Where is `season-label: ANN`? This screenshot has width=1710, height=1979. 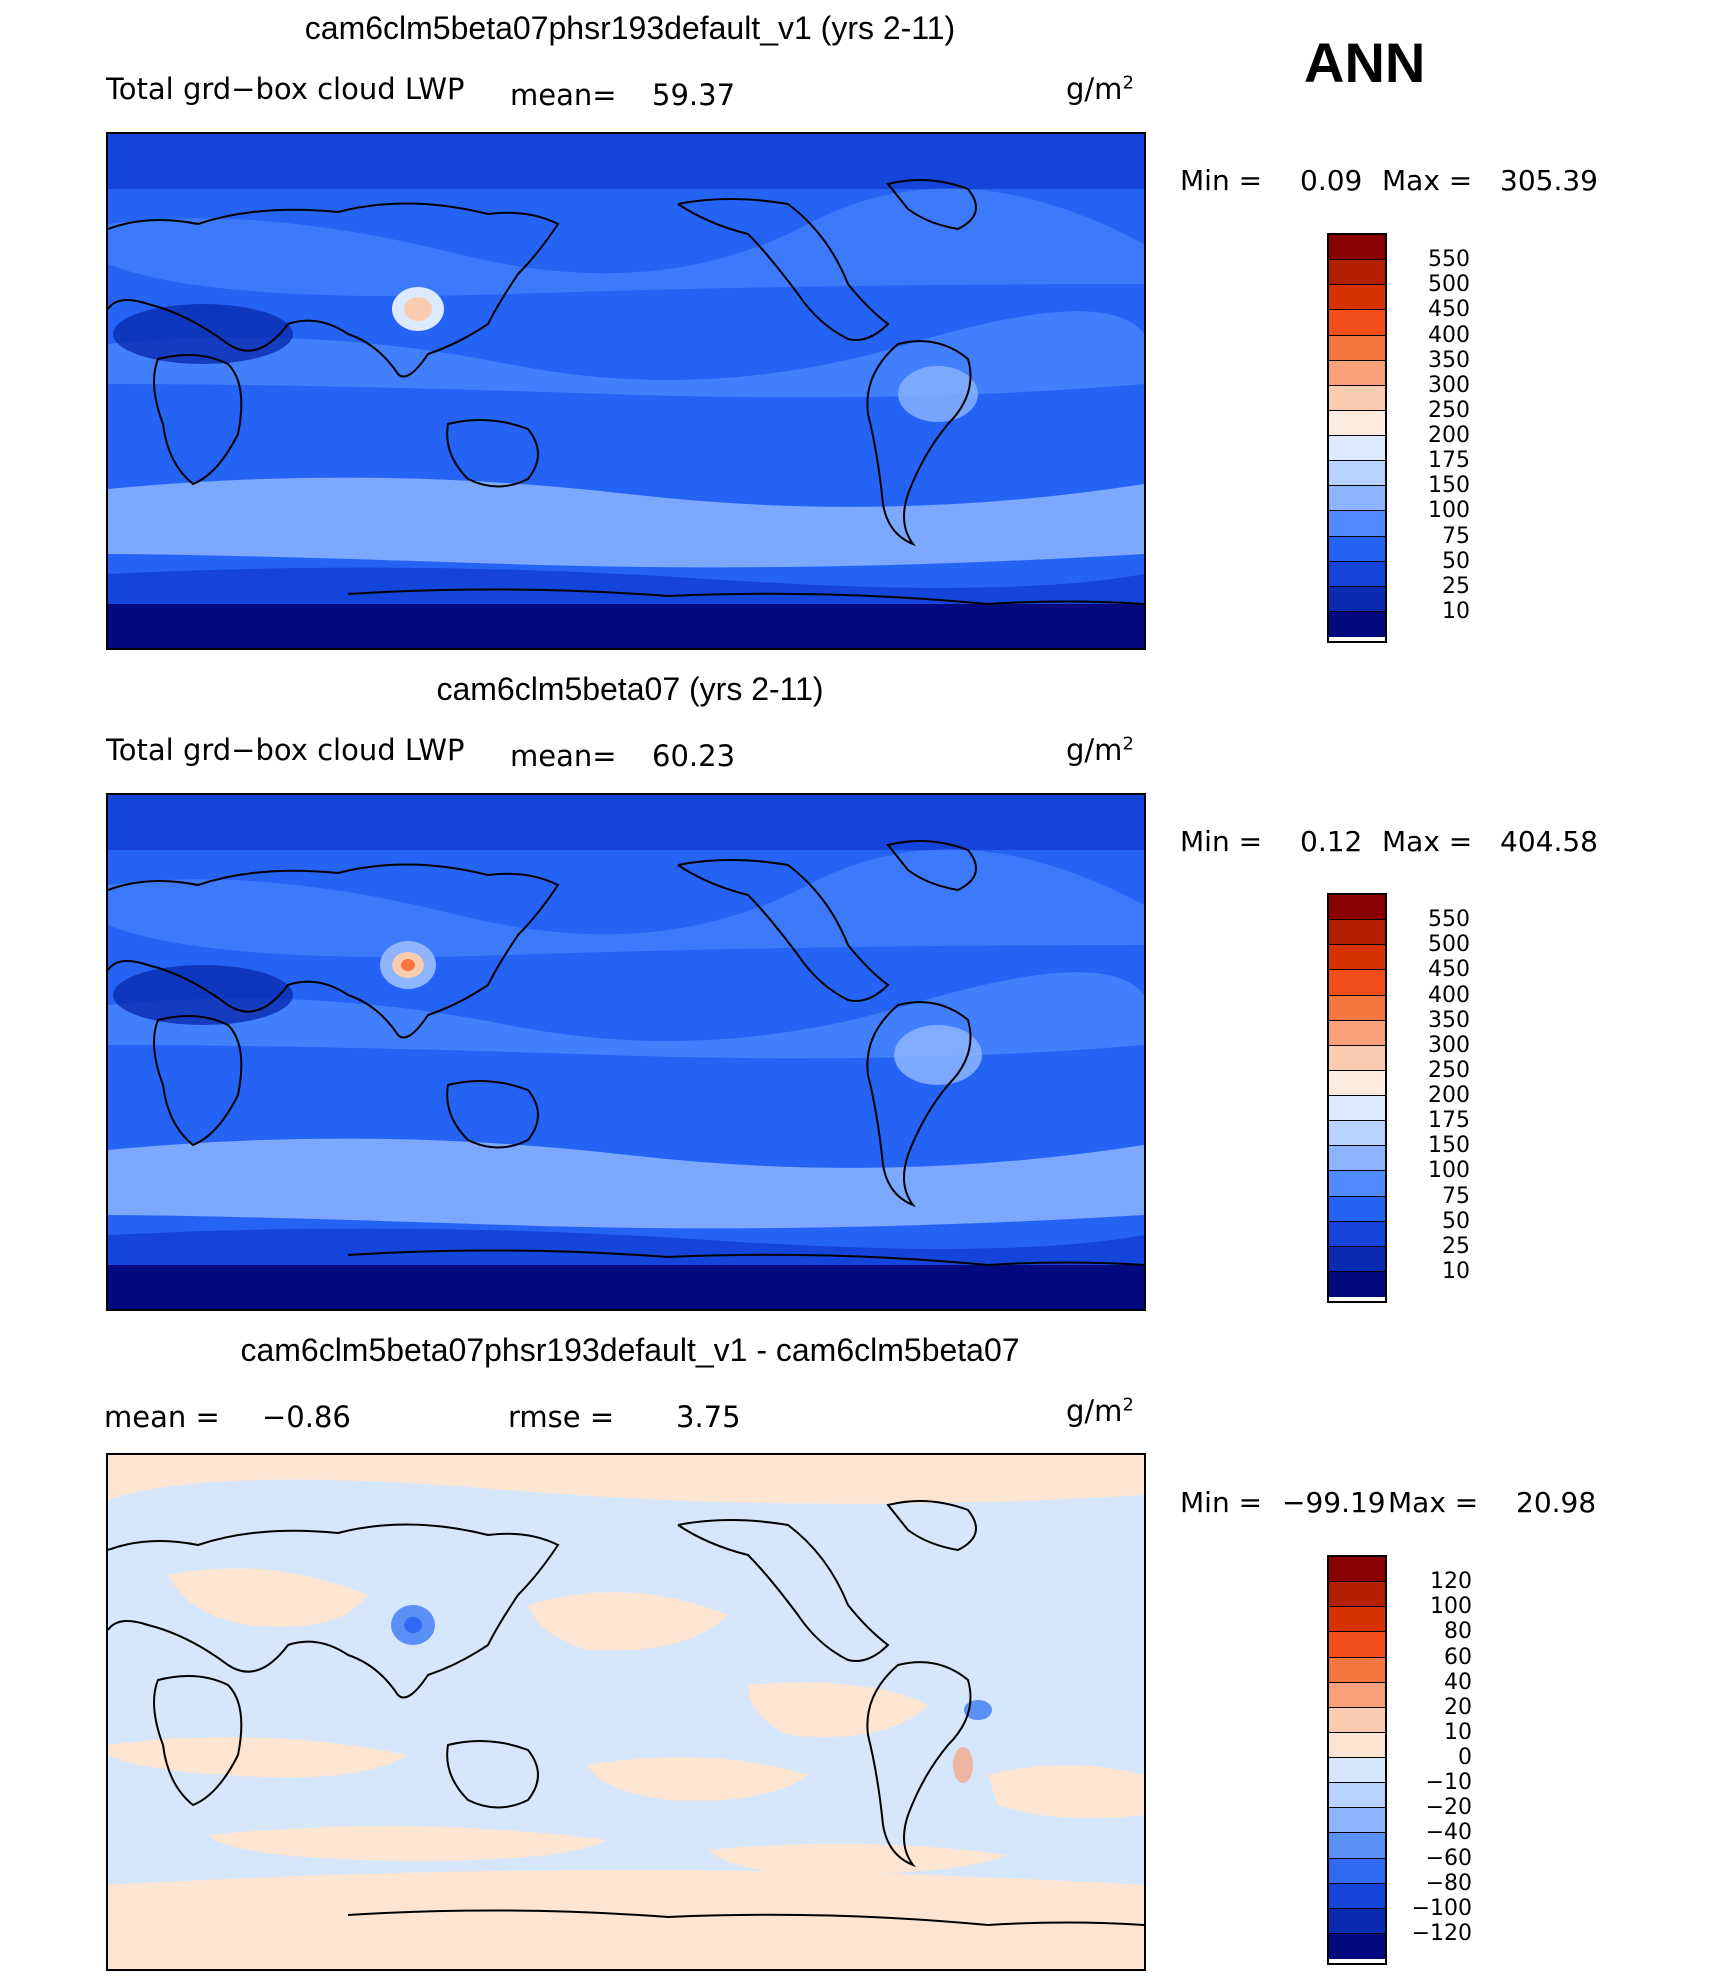 season-label: ANN is located at coordinates (1365, 62).